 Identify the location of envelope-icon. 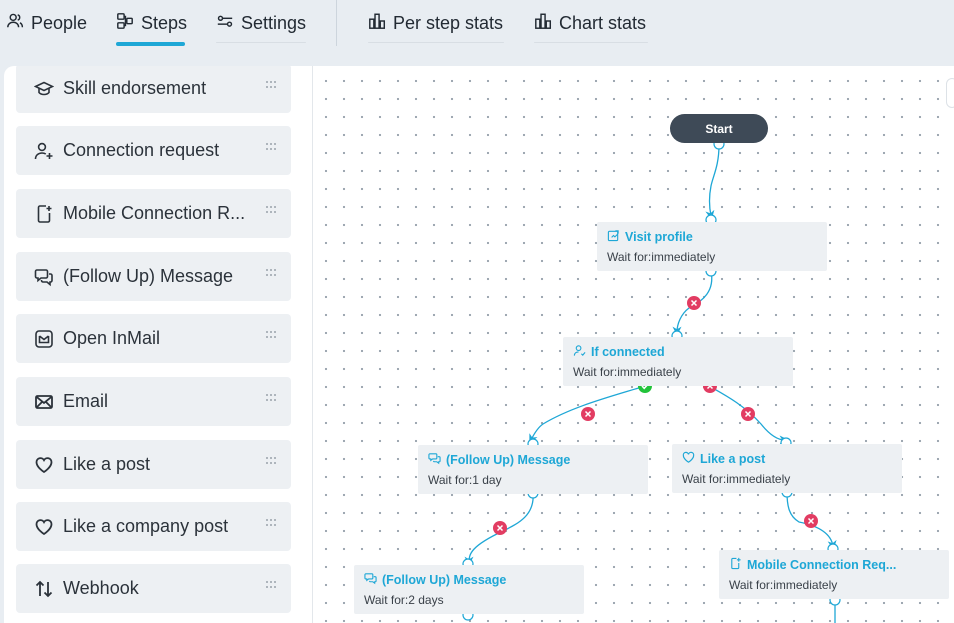
(44, 402).